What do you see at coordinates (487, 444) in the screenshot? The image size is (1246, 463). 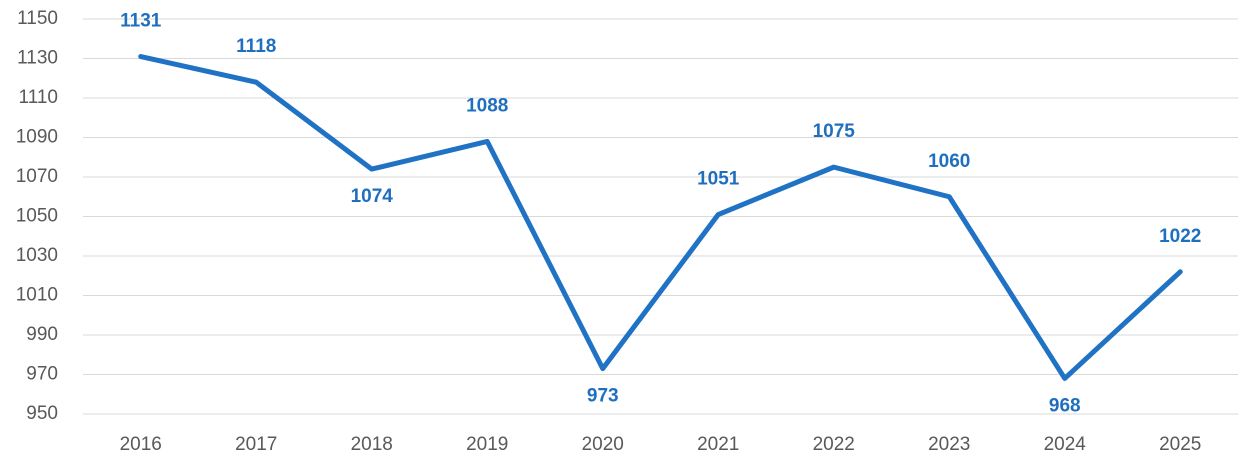 I see `x-tick-label: 2019` at bounding box center [487, 444].